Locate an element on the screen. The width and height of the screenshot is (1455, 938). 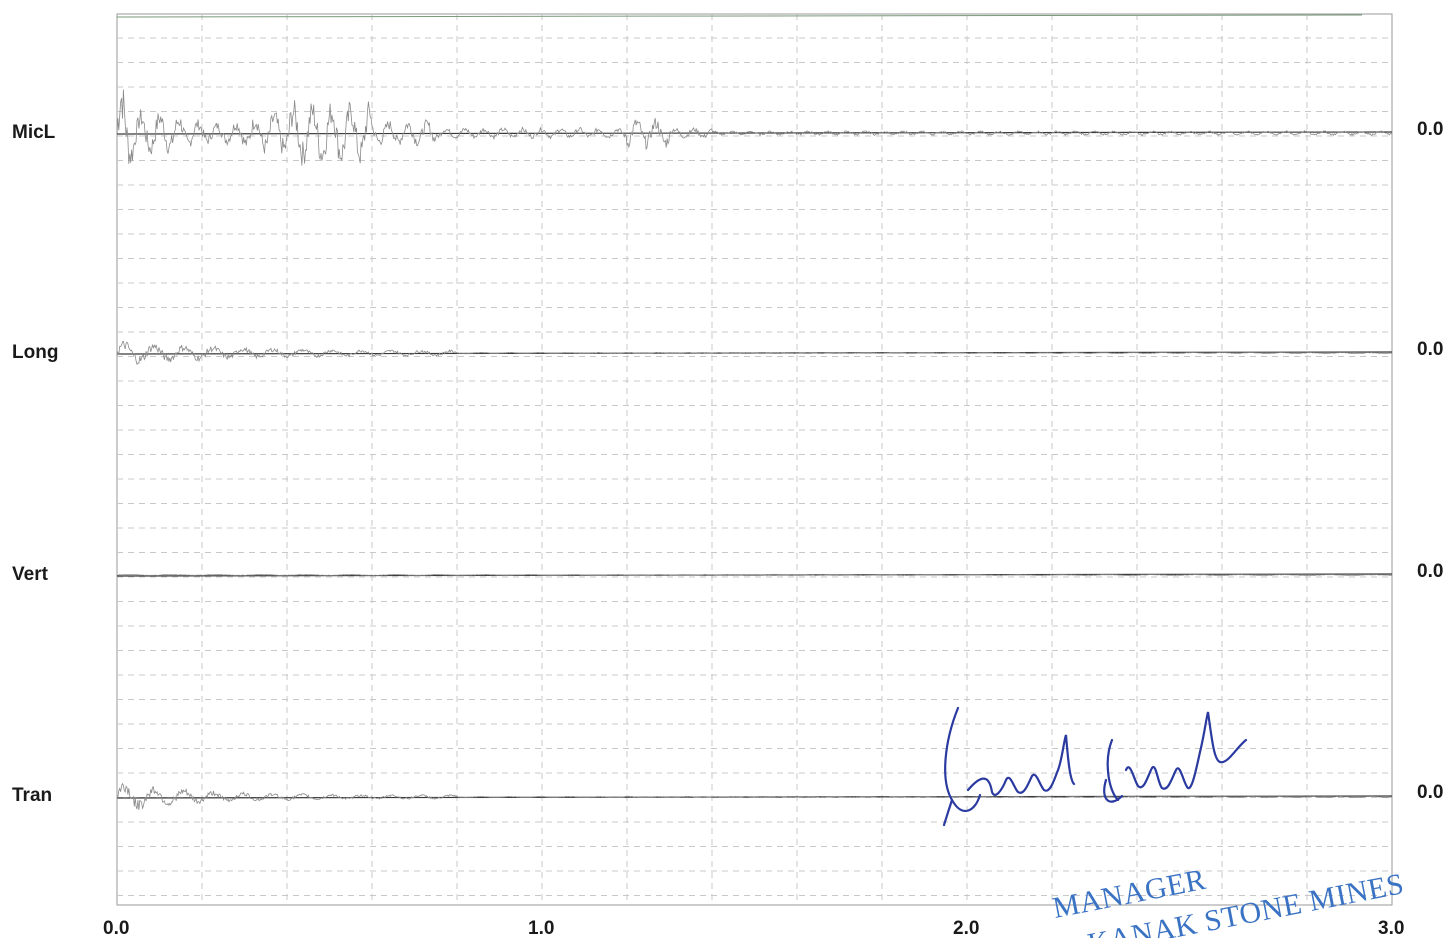
channel-scale-long: 0.0 is located at coordinates (1430, 349).